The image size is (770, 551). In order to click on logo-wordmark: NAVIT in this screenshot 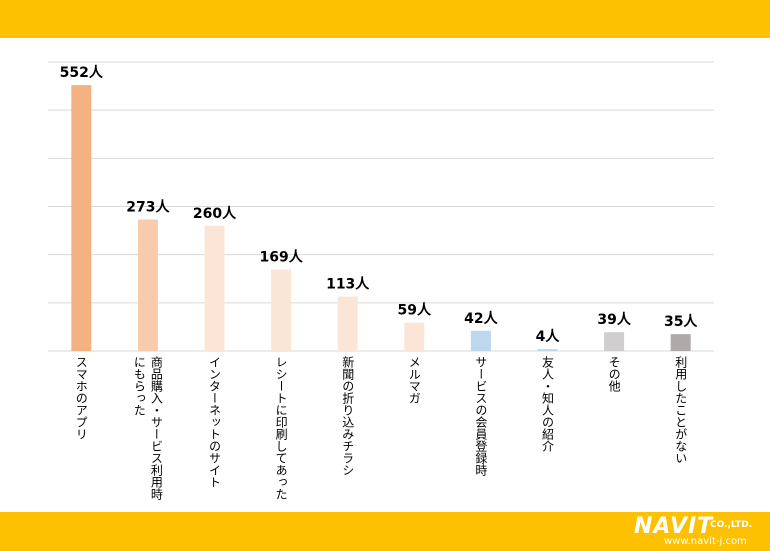, I will do `click(674, 526)`.